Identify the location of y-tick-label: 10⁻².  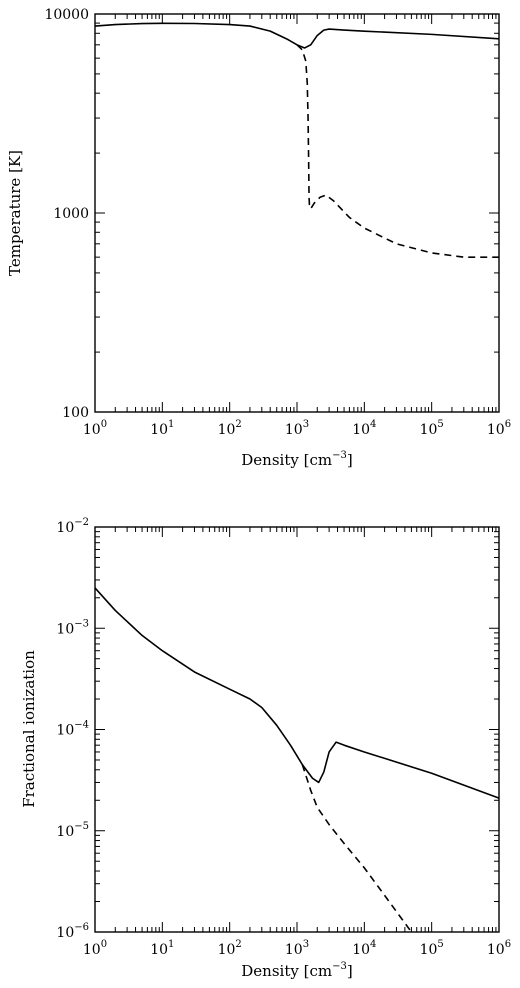
(72, 526).